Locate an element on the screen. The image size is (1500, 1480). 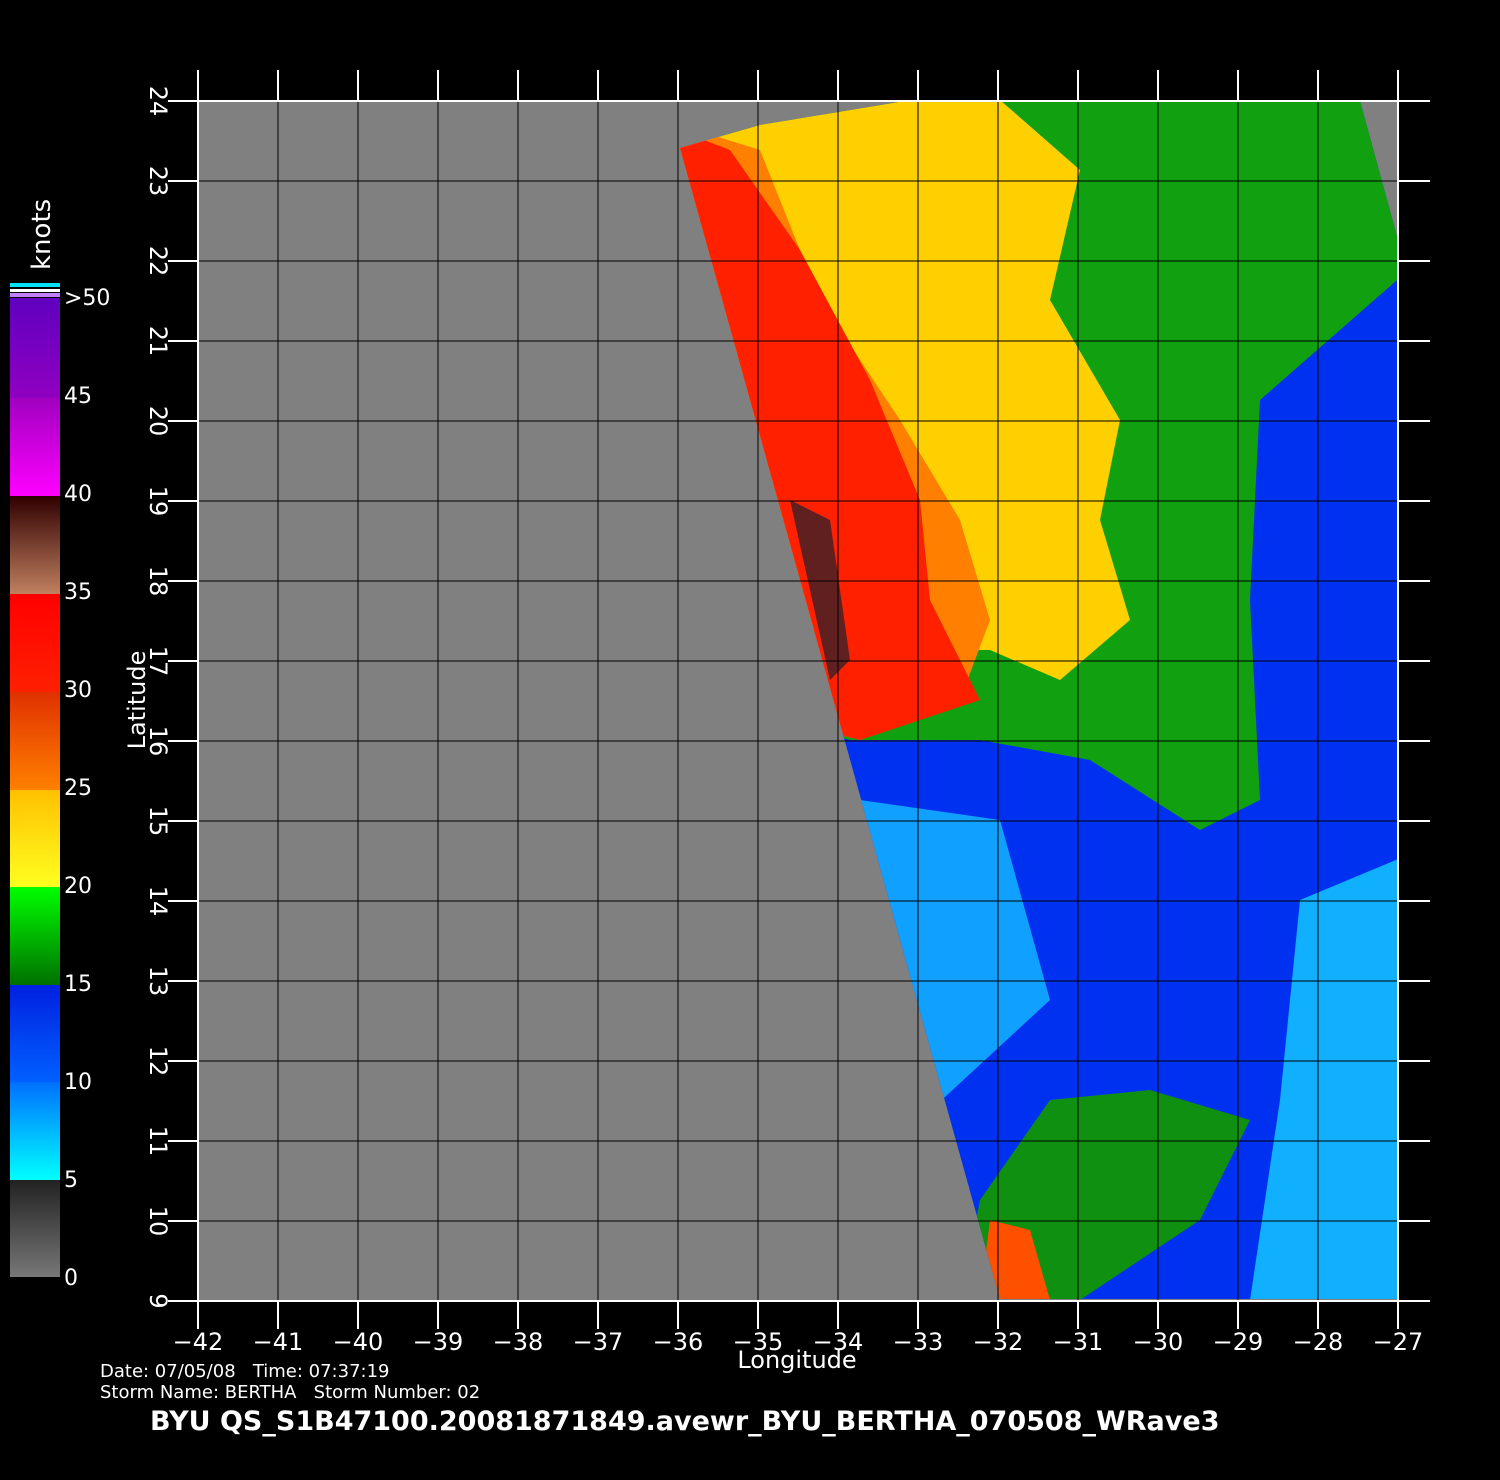
colorbar-label: 0 is located at coordinates (71, 1278).